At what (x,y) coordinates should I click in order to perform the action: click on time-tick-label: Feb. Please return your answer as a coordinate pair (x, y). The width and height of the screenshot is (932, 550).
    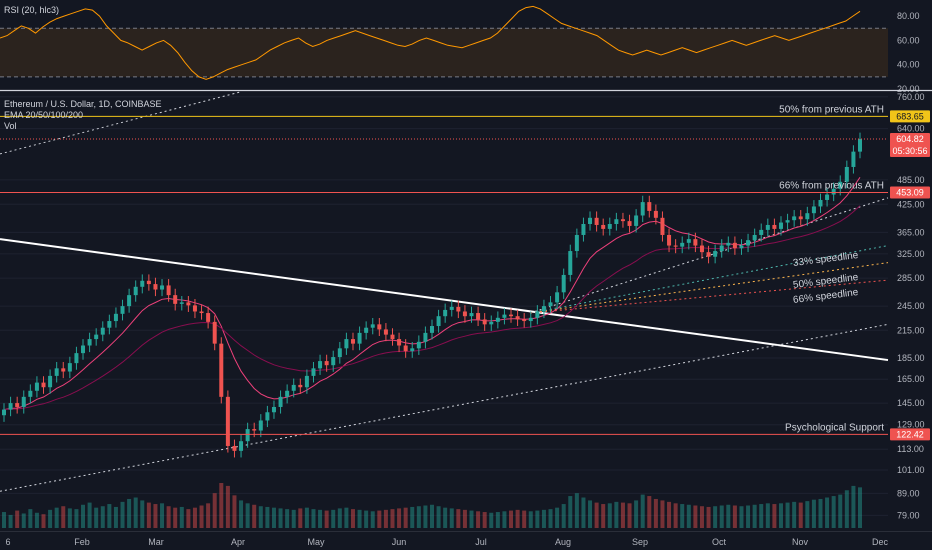
    Looking at the image, I should click on (82, 542).